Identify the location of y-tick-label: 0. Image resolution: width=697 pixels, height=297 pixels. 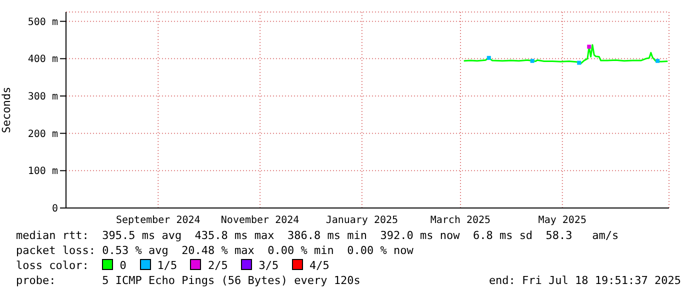
(55, 209).